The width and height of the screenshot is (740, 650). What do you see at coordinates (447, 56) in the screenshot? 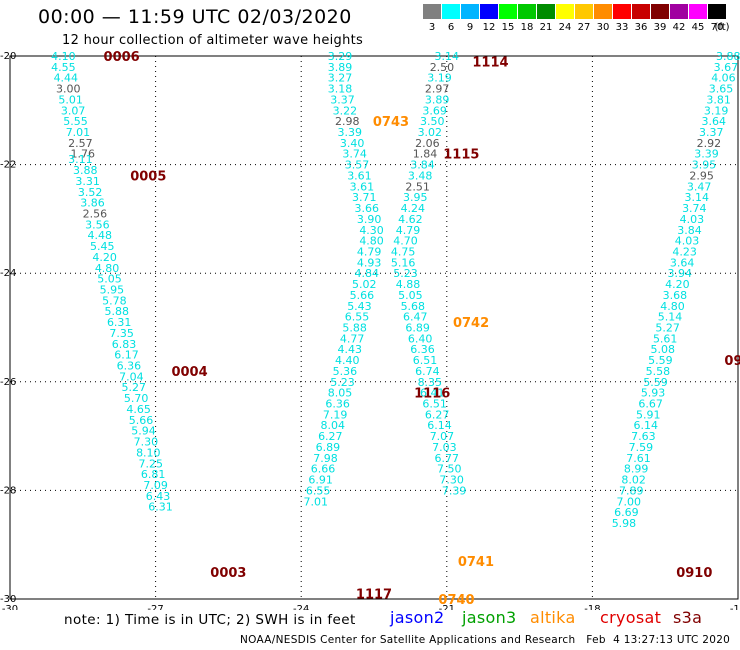
I see `swh-value: 3.14` at bounding box center [447, 56].